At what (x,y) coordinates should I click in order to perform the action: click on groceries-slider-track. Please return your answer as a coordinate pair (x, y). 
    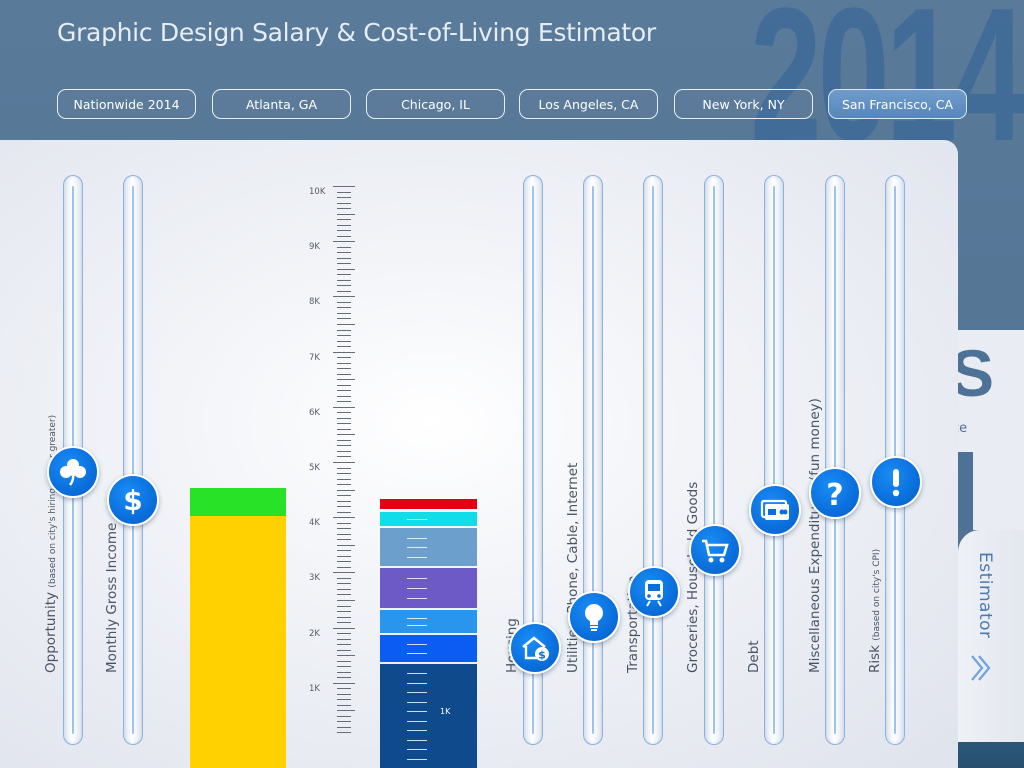
    Looking at the image, I should click on (714, 460).